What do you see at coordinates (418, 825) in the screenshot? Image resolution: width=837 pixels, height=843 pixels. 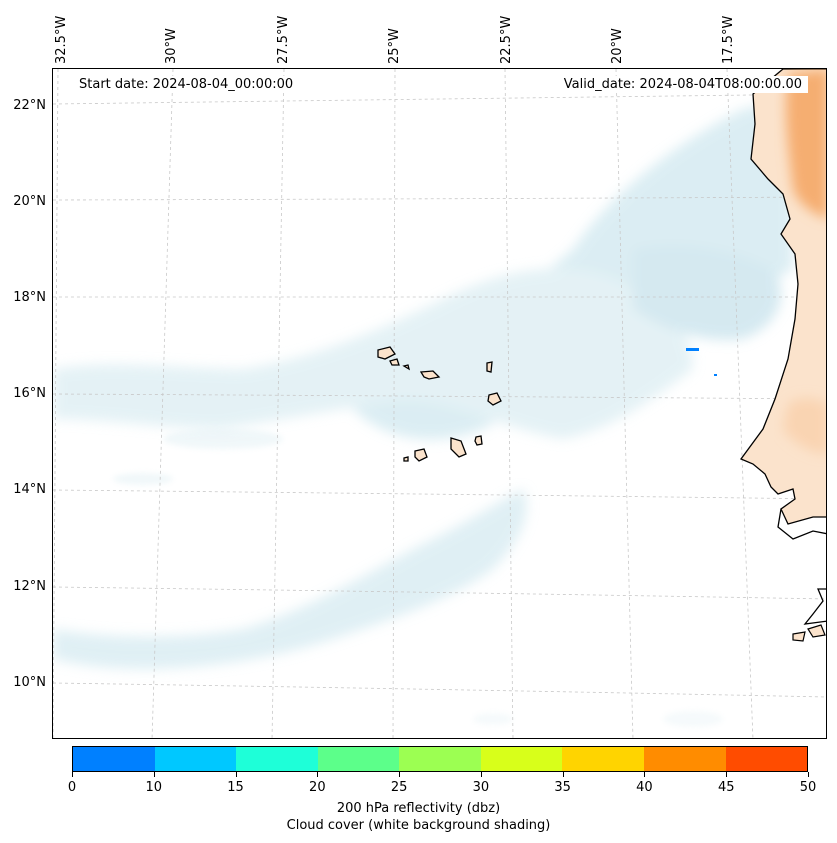 I see `colorbar-sublabel: Cloud cover (white background shading)` at bounding box center [418, 825].